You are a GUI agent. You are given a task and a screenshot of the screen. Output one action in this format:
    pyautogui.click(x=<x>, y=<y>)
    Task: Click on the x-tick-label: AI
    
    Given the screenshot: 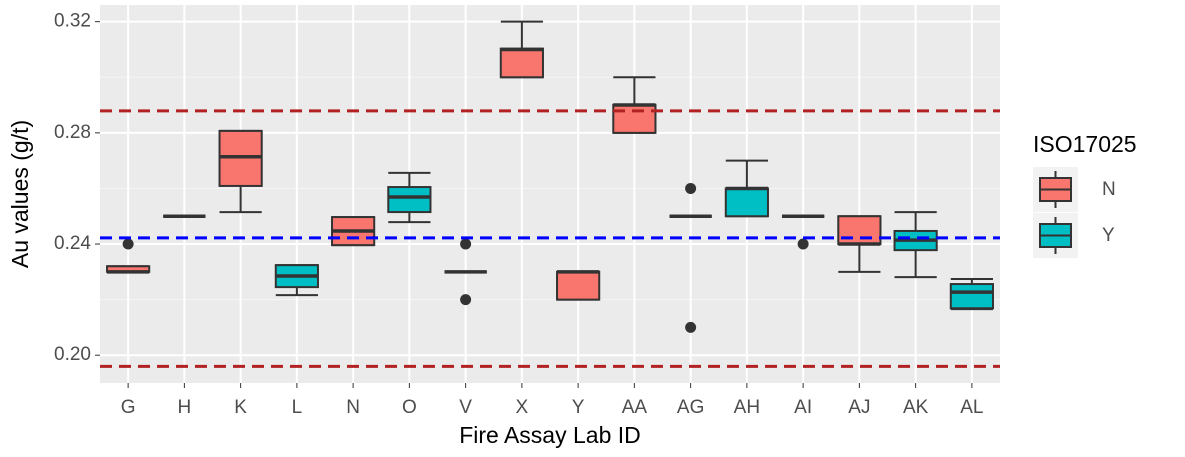 What is the action you would take?
    pyautogui.click(x=803, y=407)
    